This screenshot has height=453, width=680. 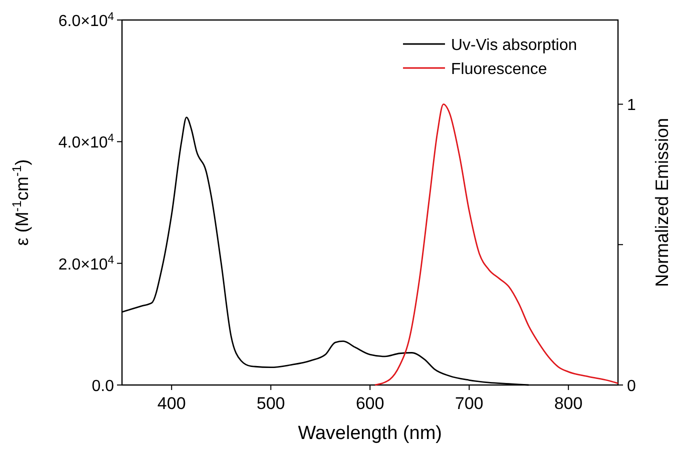 I want to click on y-tick-label: 6.0×10$^{4}$, so click(x=86, y=20).